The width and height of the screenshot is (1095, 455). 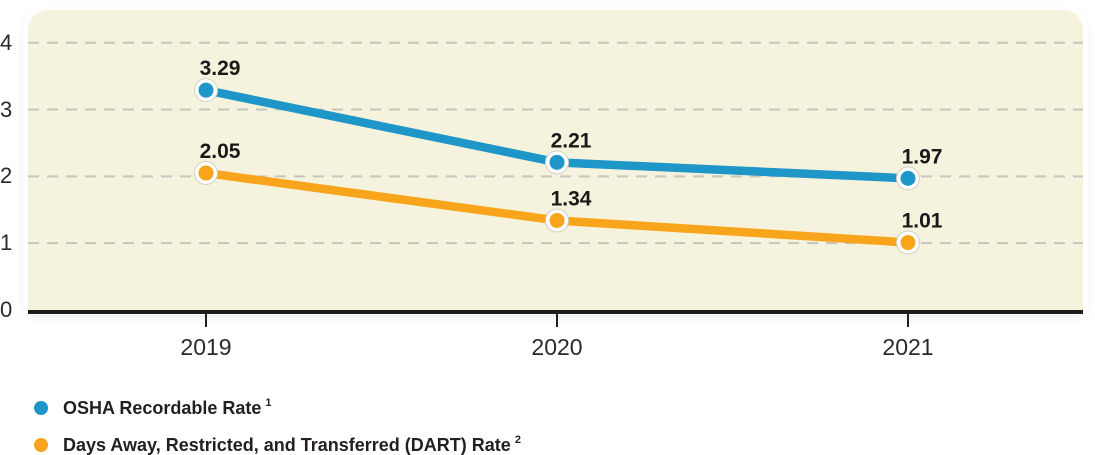 What do you see at coordinates (206, 347) in the screenshot?
I see `x-axis-tick-label: 2019` at bounding box center [206, 347].